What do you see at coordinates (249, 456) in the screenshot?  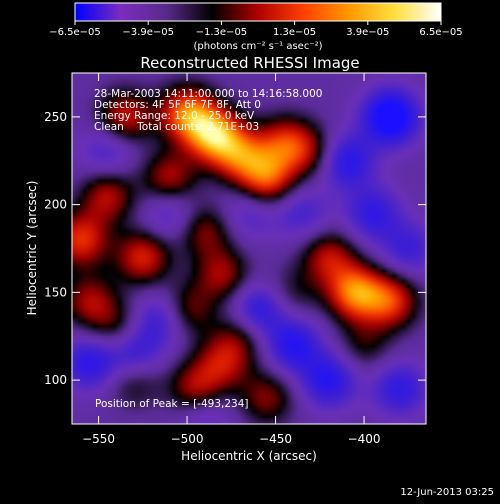 I see `x-axis-label: Heliocentric X (arcsec)` at bounding box center [249, 456].